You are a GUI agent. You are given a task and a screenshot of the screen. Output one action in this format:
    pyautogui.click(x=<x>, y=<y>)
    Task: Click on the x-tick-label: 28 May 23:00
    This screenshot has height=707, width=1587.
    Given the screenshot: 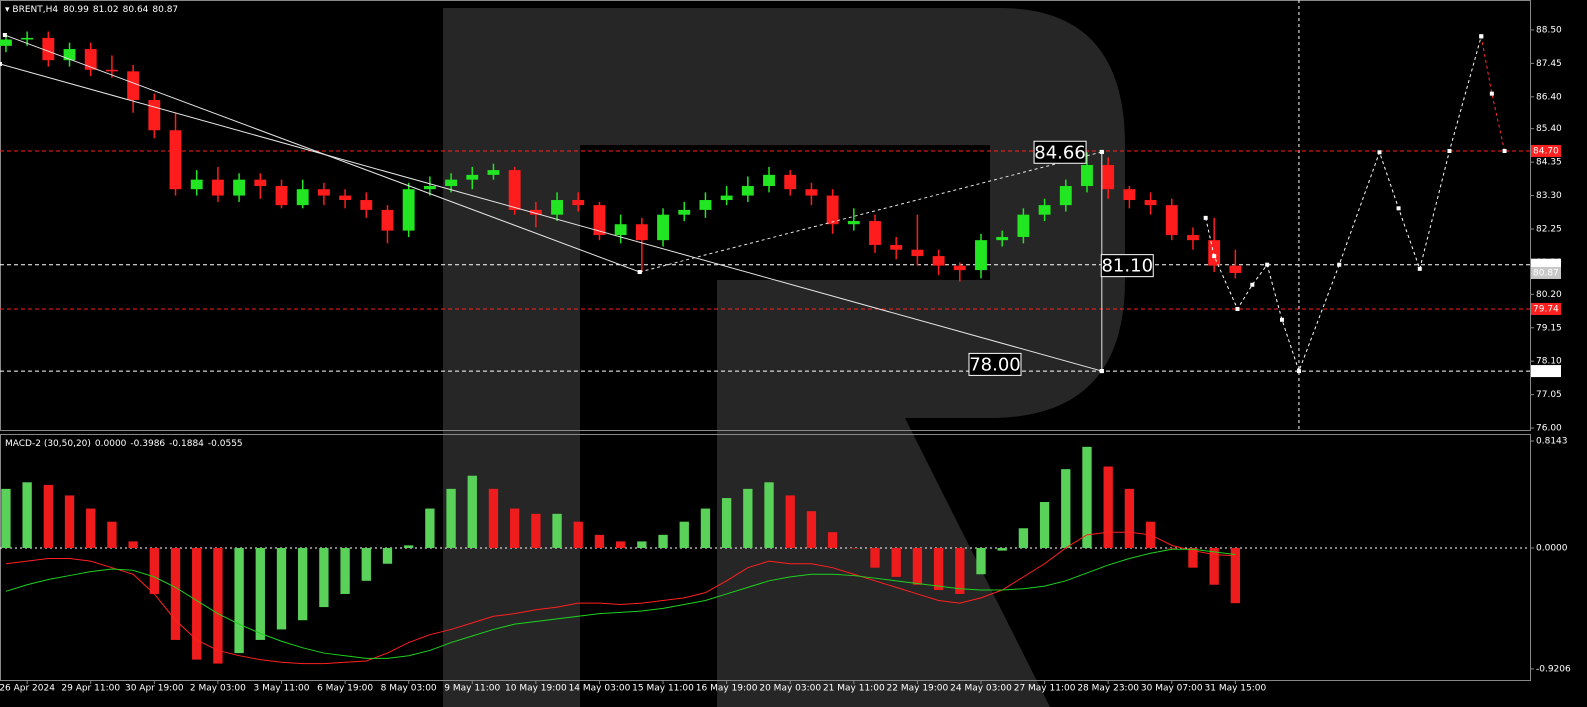 What is the action you would take?
    pyautogui.click(x=1108, y=689)
    